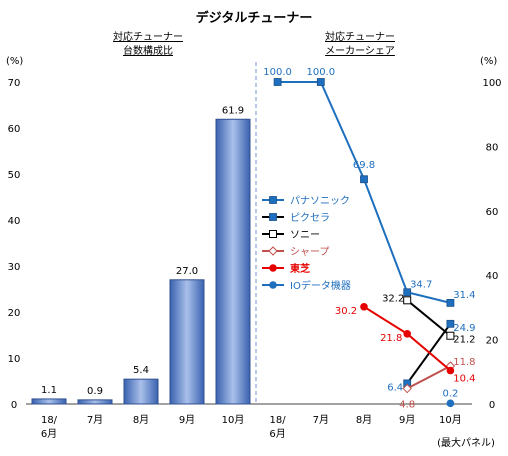 This screenshot has height=456, width=508. Describe the element at coordinates (309, 252) in the screenshot. I see `legend-label: シャープ` at that location.